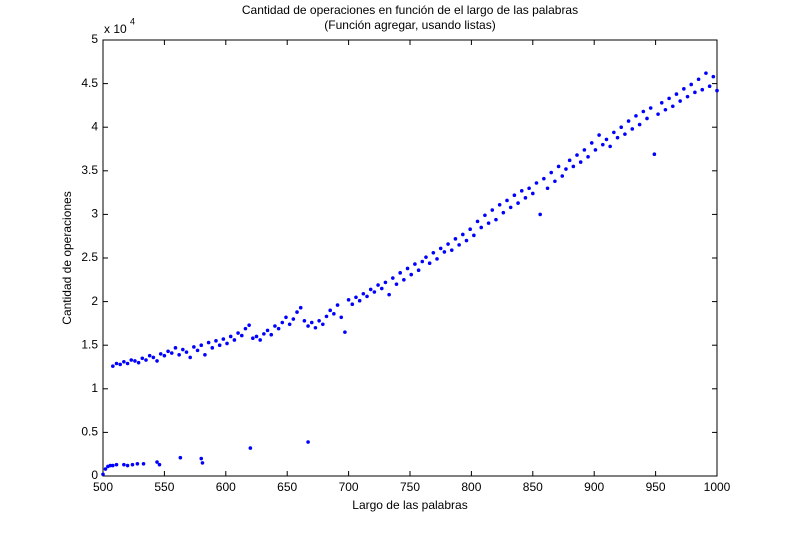  What do you see at coordinates (94, 39) in the screenshot?
I see `y-tick-label: 5` at bounding box center [94, 39].